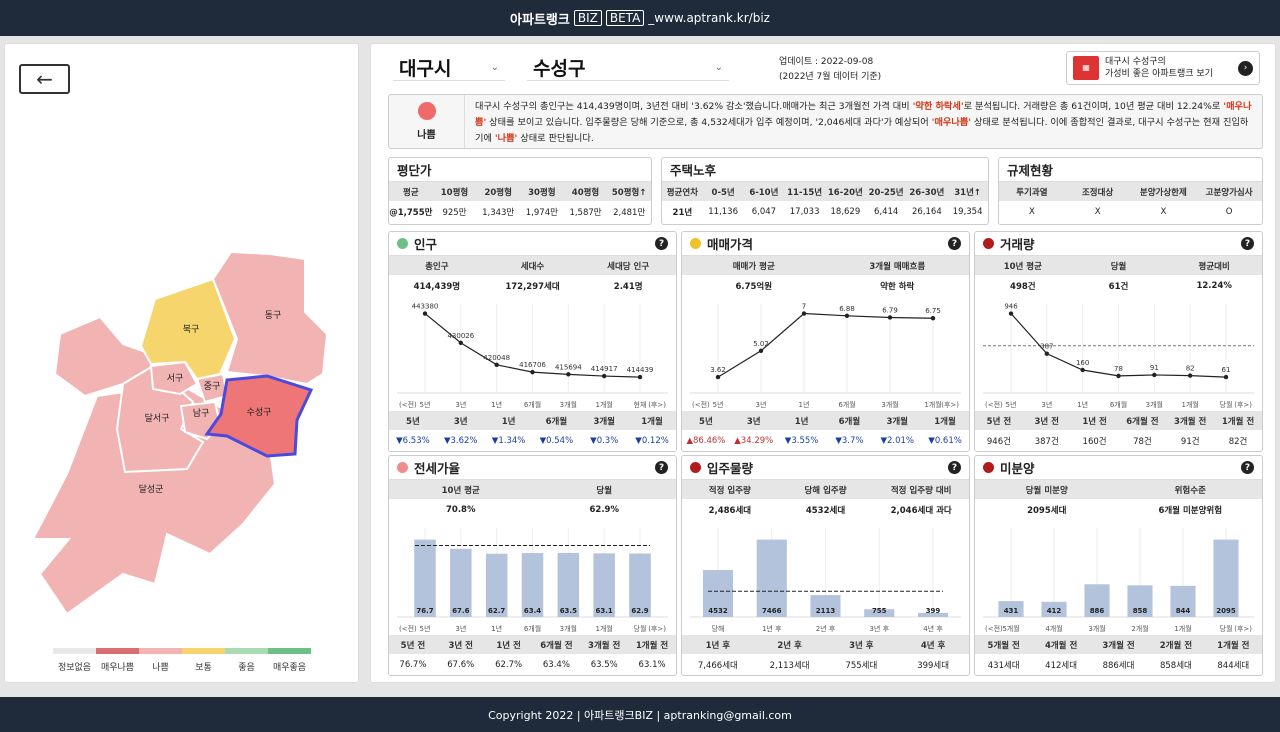 The width and height of the screenshot is (1280, 732). Describe the element at coordinates (1011, 307) in the screenshot. I see `data-label: 946` at that location.